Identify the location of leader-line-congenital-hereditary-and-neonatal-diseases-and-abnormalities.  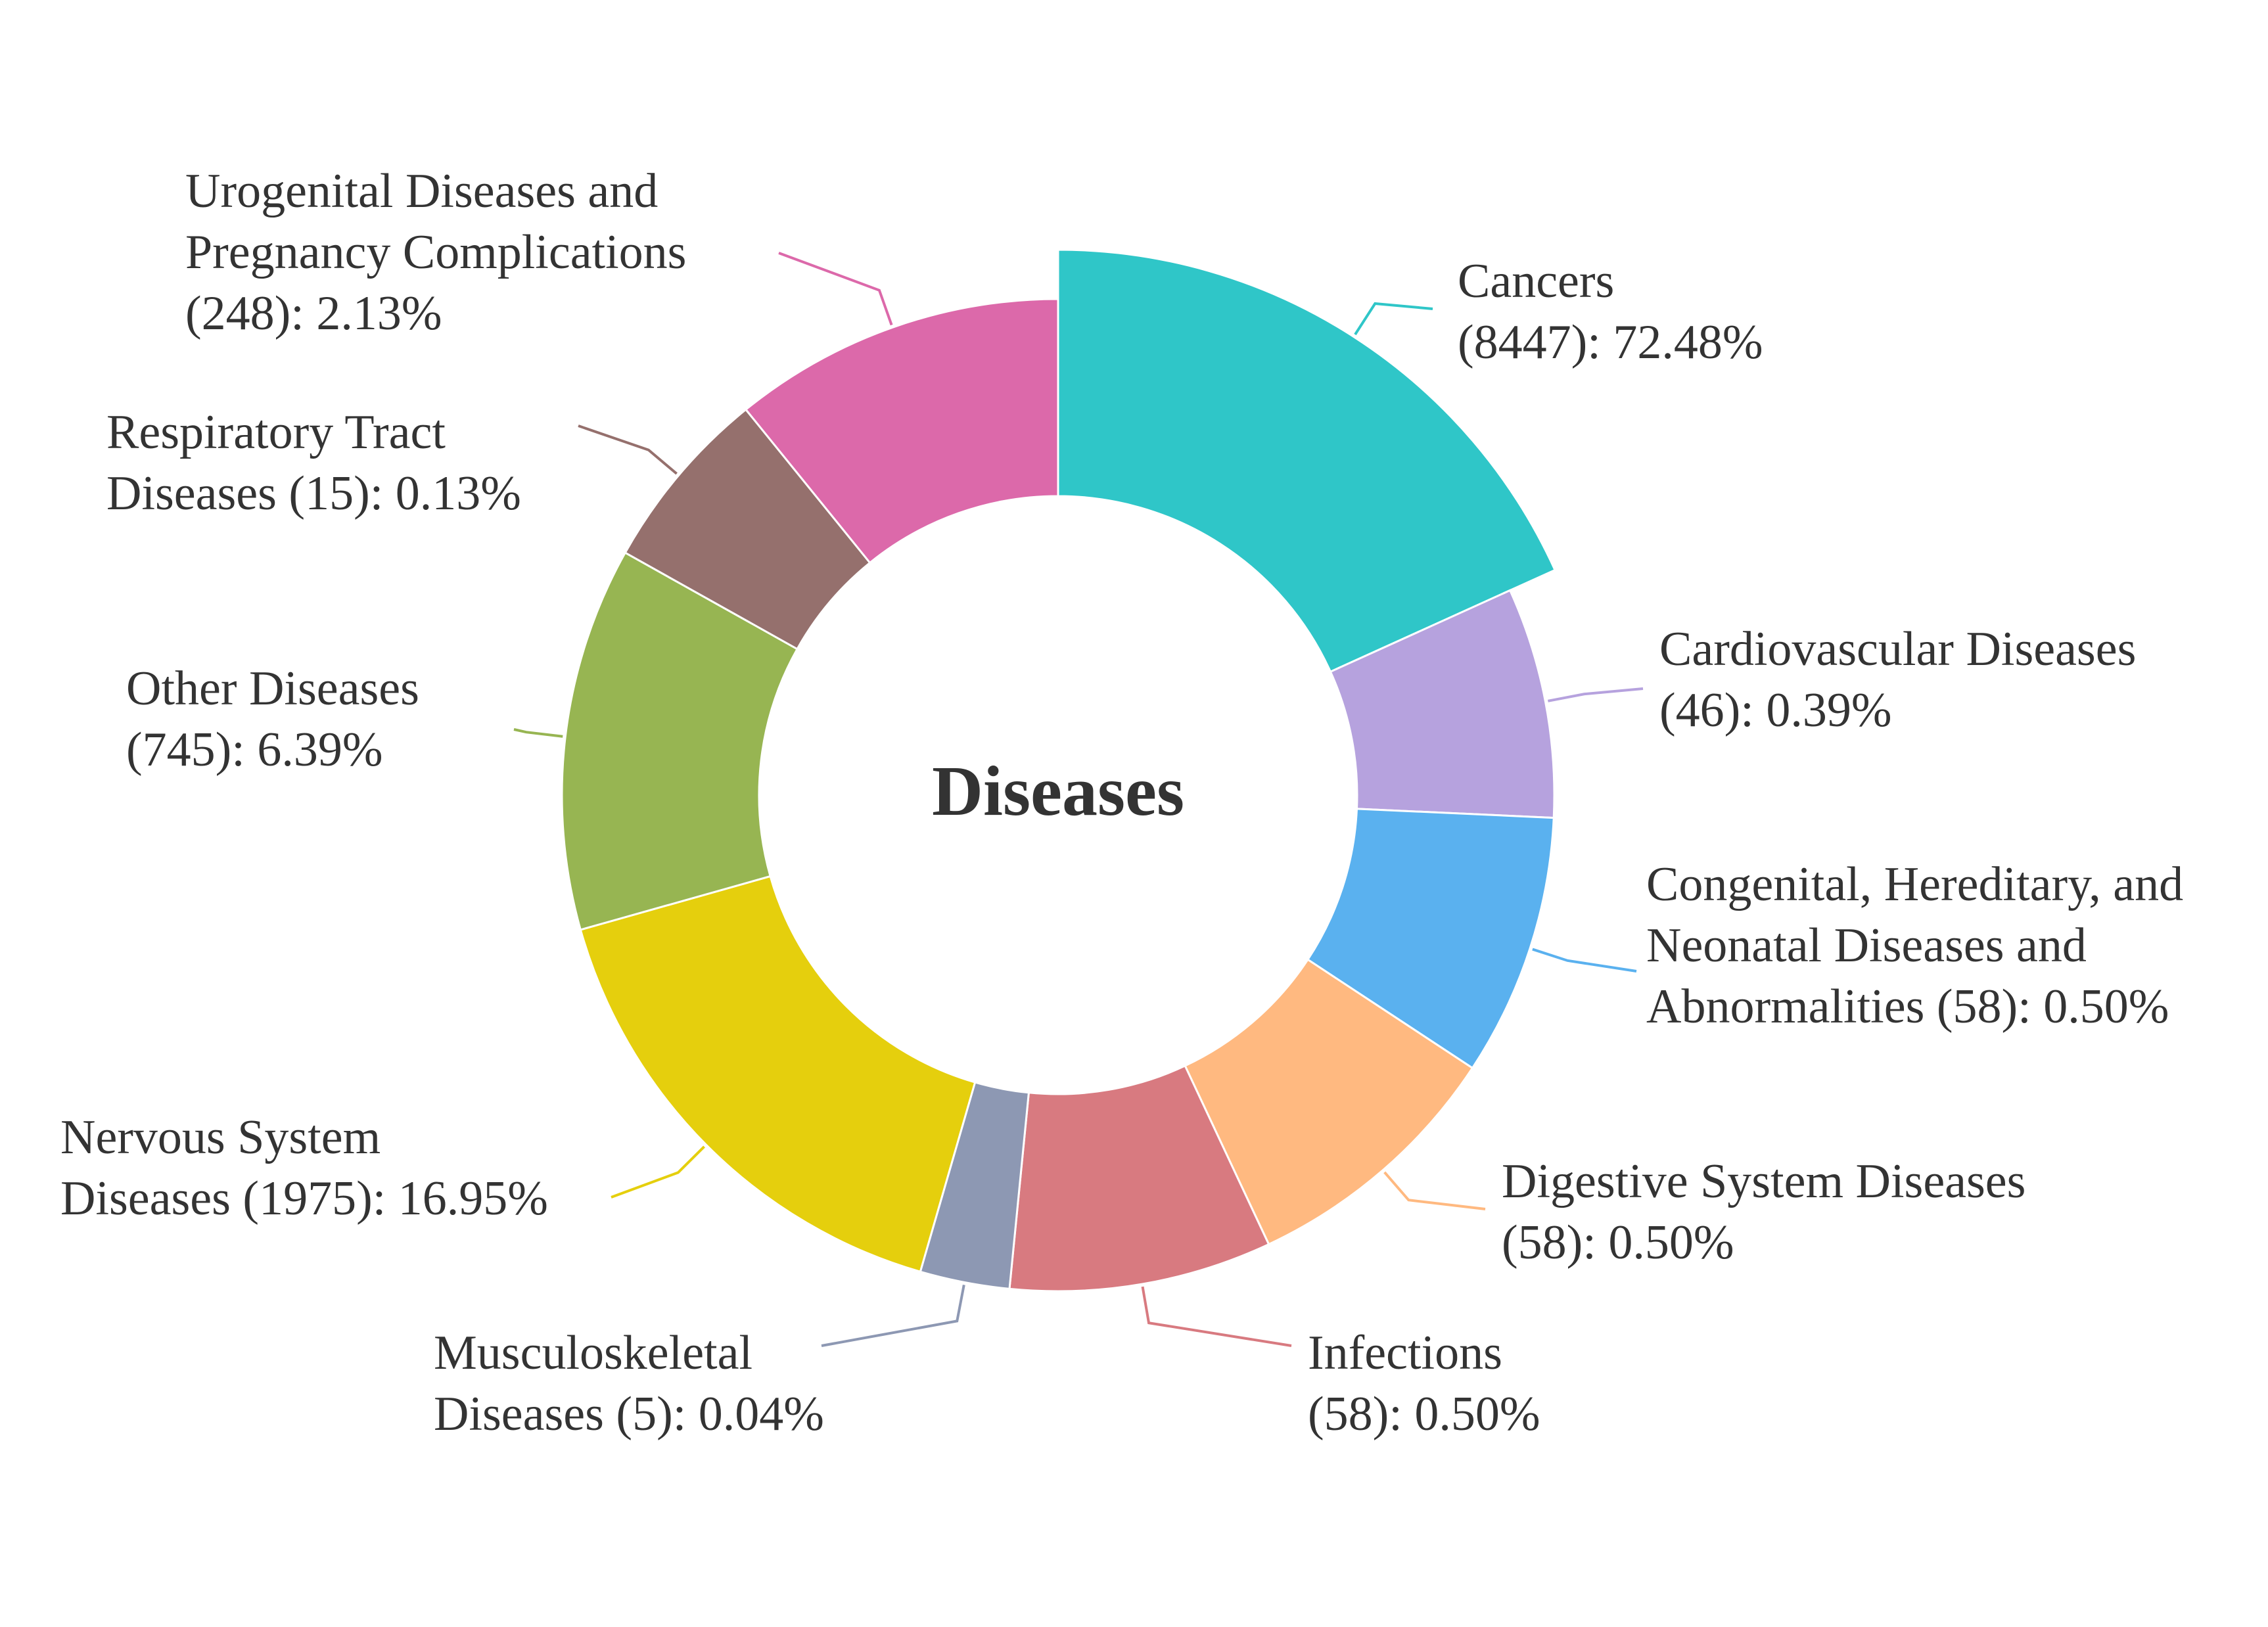
(1584, 960).